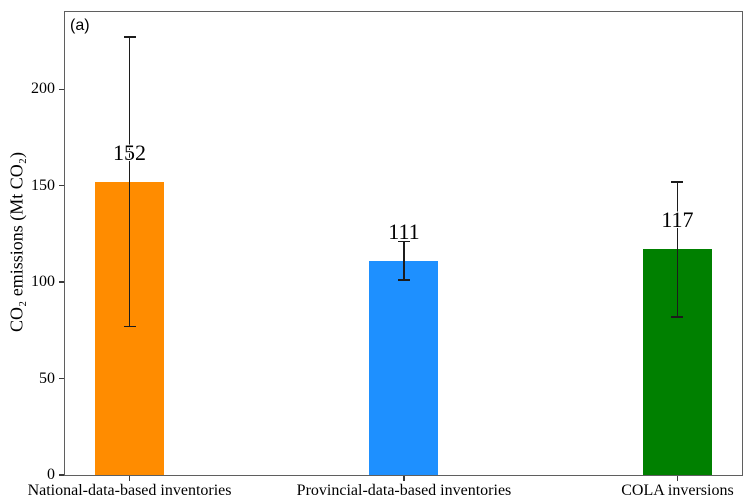 This screenshot has height=498, width=748. Describe the element at coordinates (677, 490) in the screenshot. I see `x-tick-label: COLA inversions` at that location.